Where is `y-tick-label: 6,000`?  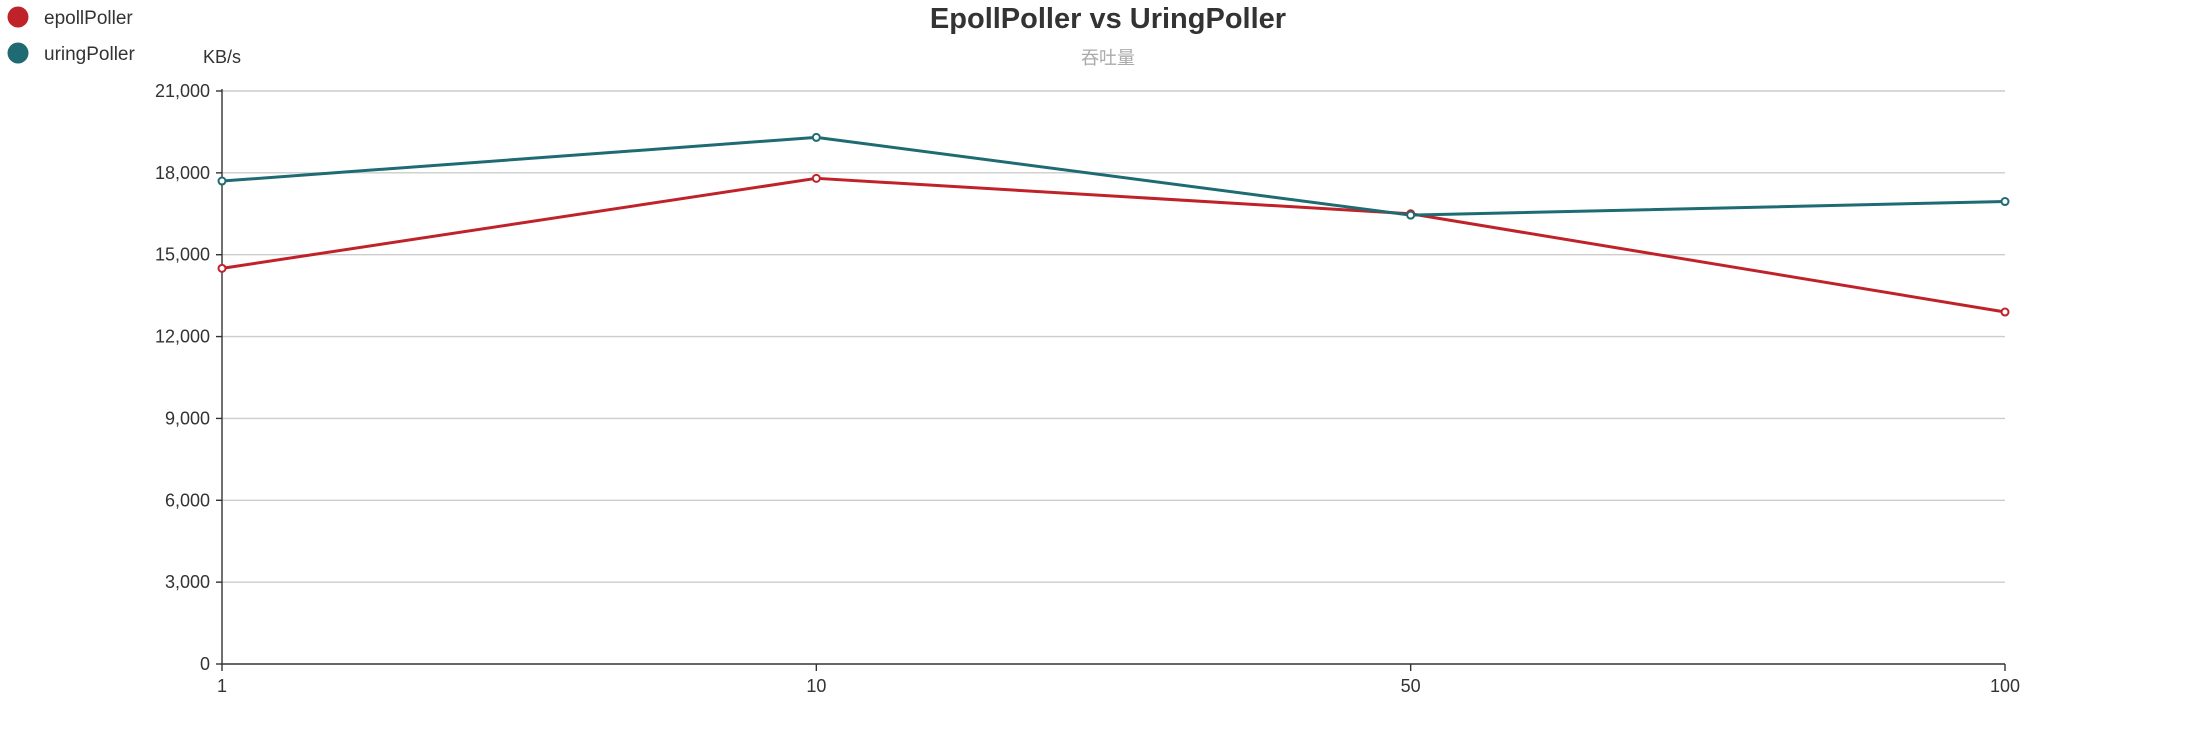 y-tick-label: 6,000 is located at coordinates (187, 500).